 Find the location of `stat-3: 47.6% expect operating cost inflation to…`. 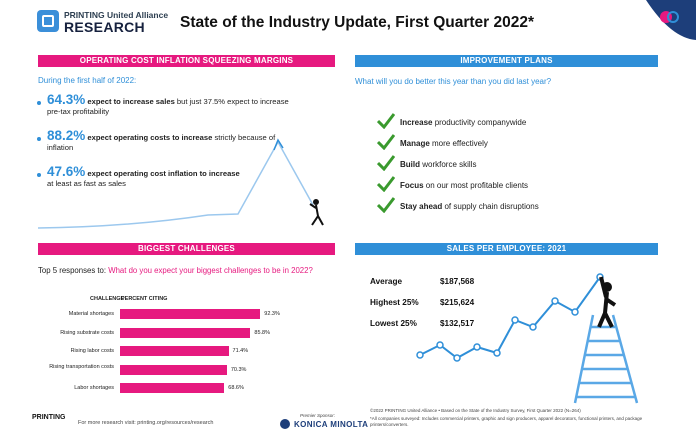

stat-3: 47.6% expect operating cost inflation to… is located at coordinates (147, 176).